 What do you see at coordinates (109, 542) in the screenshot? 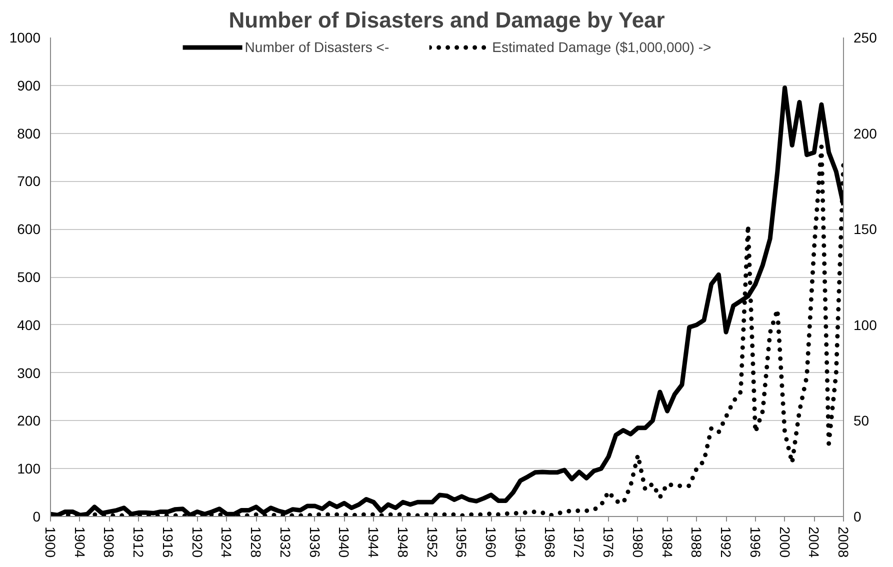
I see `x-tick-label: 1908` at bounding box center [109, 542].